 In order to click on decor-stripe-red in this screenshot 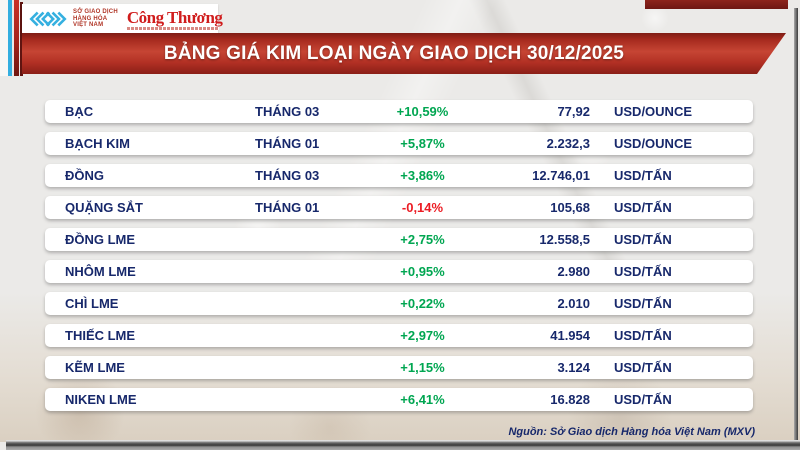, I will do `click(16, 38)`.